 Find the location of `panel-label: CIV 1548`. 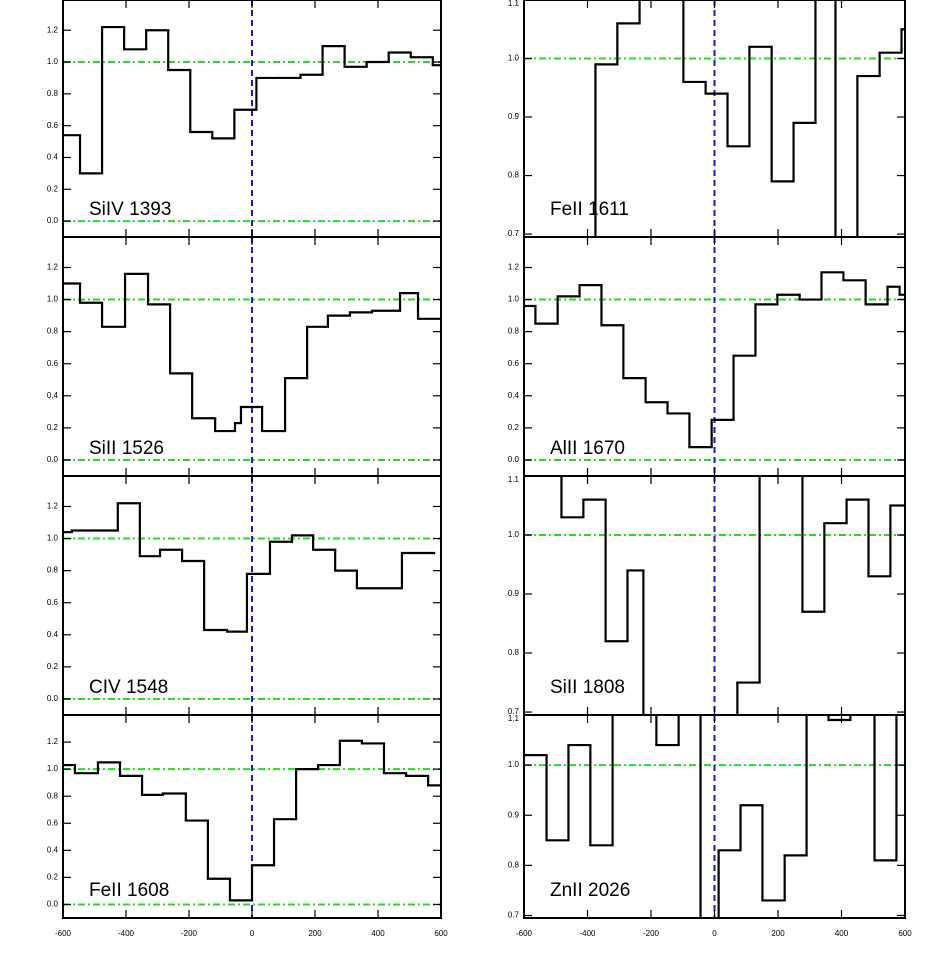

panel-label: CIV 1548 is located at coordinates (128, 687).